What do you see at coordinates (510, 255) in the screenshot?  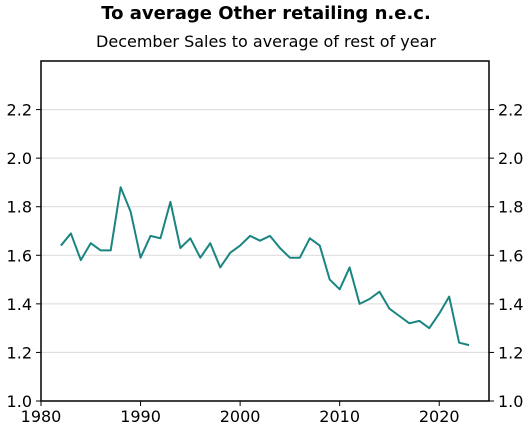 I see `y-tick-label-right: 1.6` at bounding box center [510, 255].